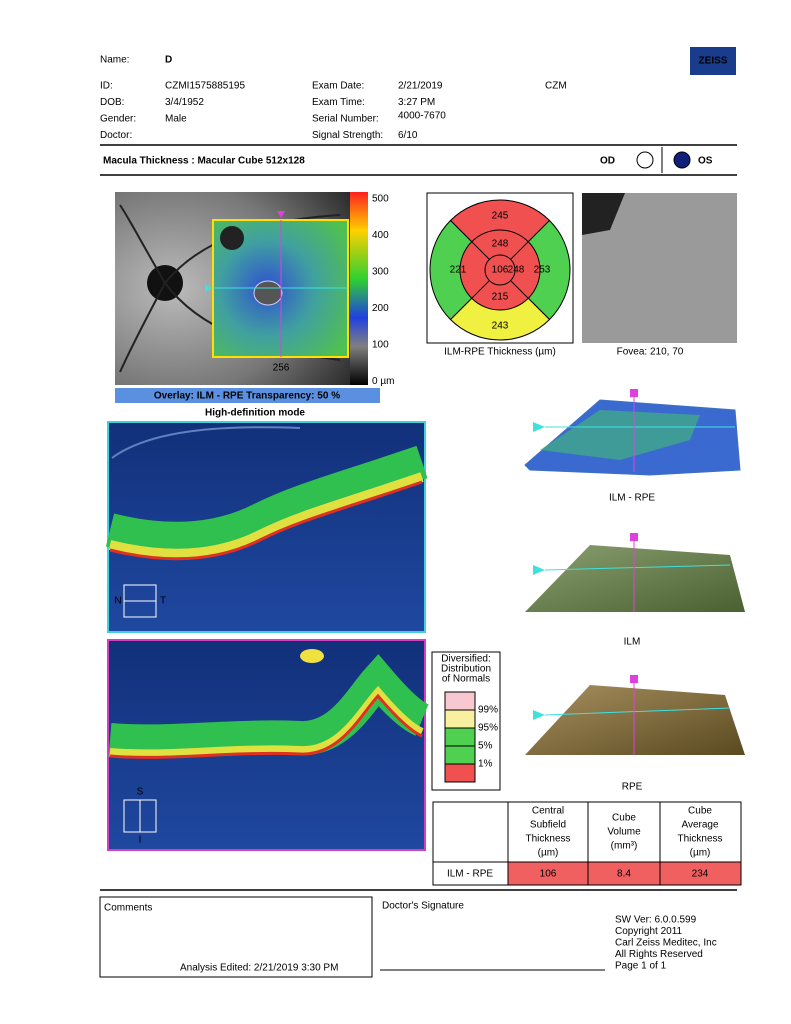 This screenshot has width=791, height=1024. Describe the element at coordinates (380, 272) in the screenshot. I see `scale-label: 300` at that location.